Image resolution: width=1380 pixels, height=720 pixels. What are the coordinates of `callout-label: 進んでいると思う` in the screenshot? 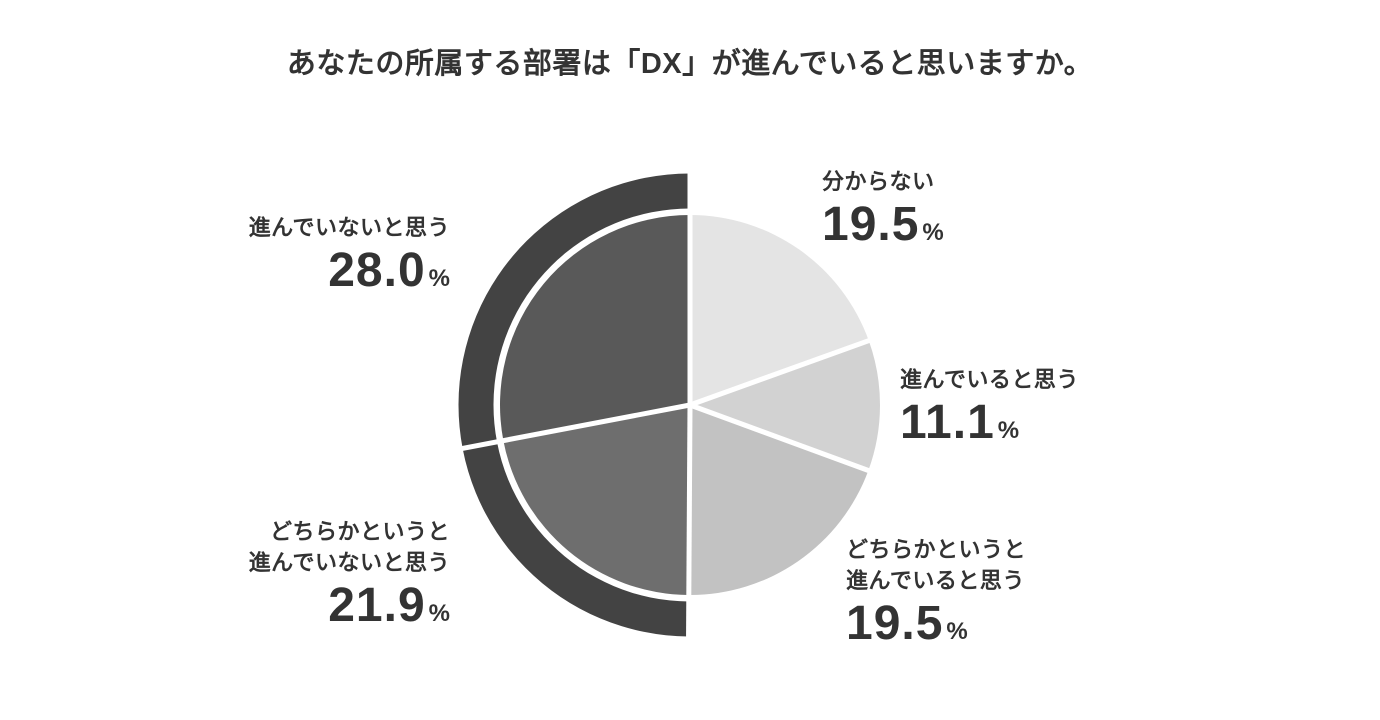 It's located at (989, 379).